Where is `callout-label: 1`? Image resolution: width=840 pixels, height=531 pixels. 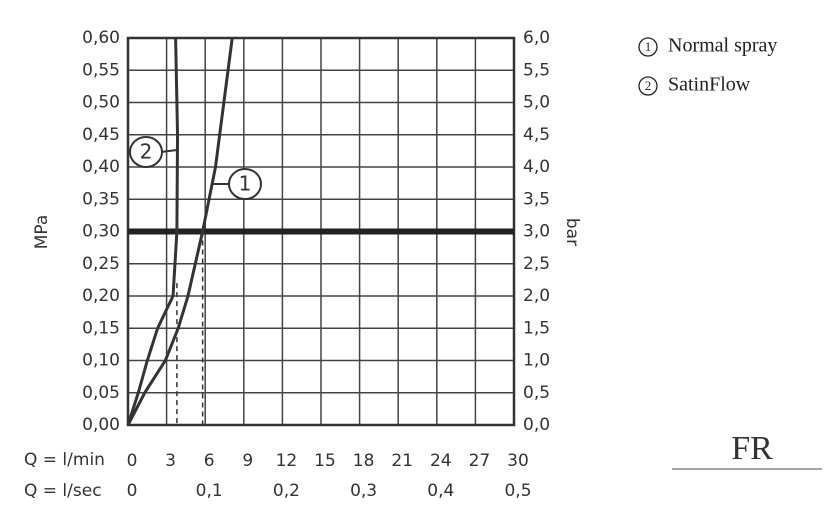
callout-label: 1 is located at coordinates (245, 184).